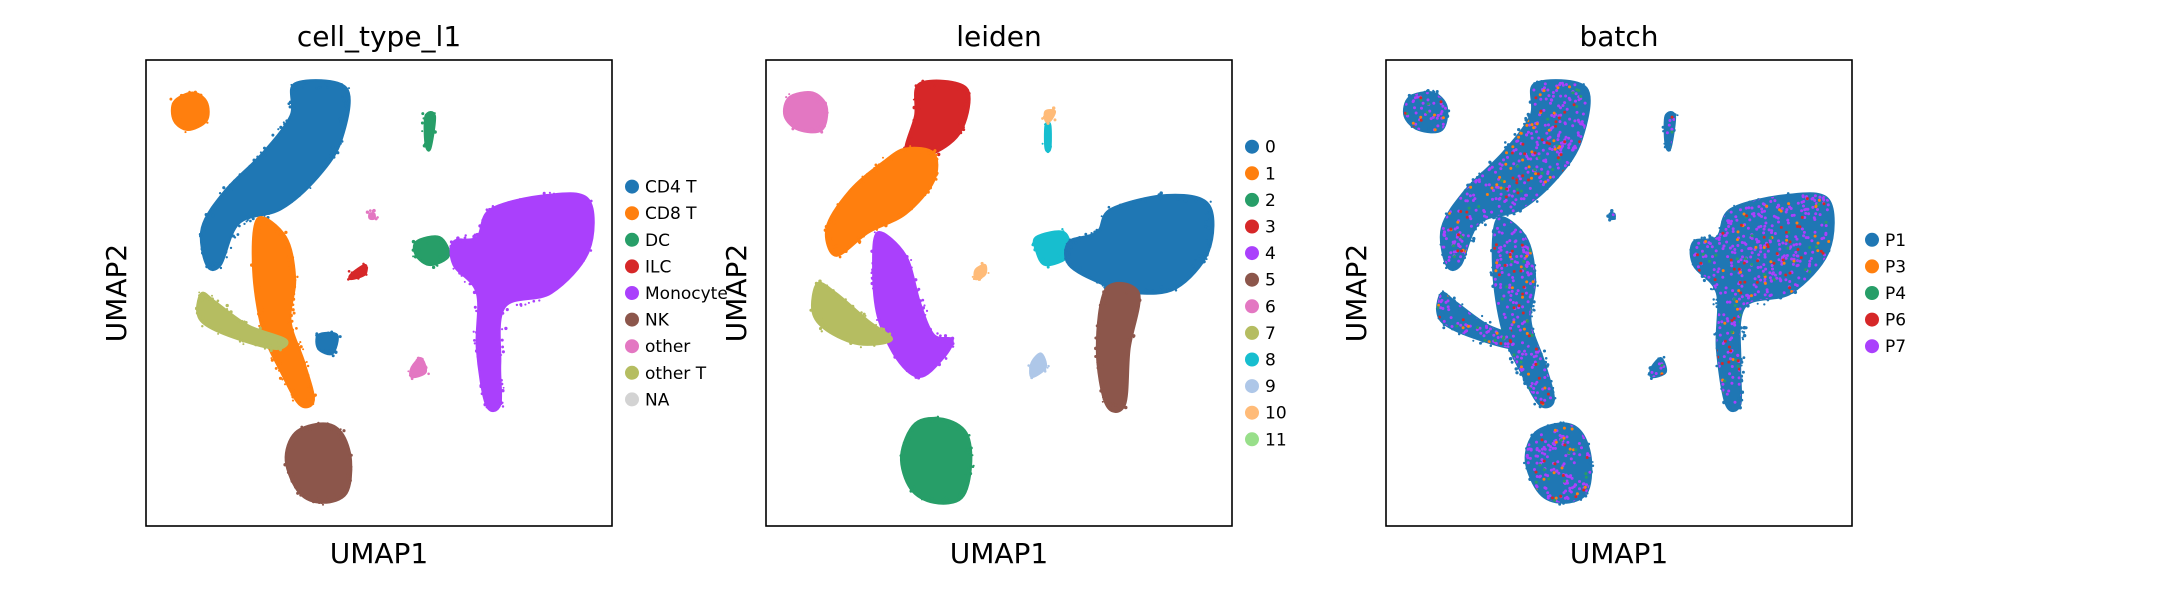  I want to click on legend-label: 0, so click(1270, 148).